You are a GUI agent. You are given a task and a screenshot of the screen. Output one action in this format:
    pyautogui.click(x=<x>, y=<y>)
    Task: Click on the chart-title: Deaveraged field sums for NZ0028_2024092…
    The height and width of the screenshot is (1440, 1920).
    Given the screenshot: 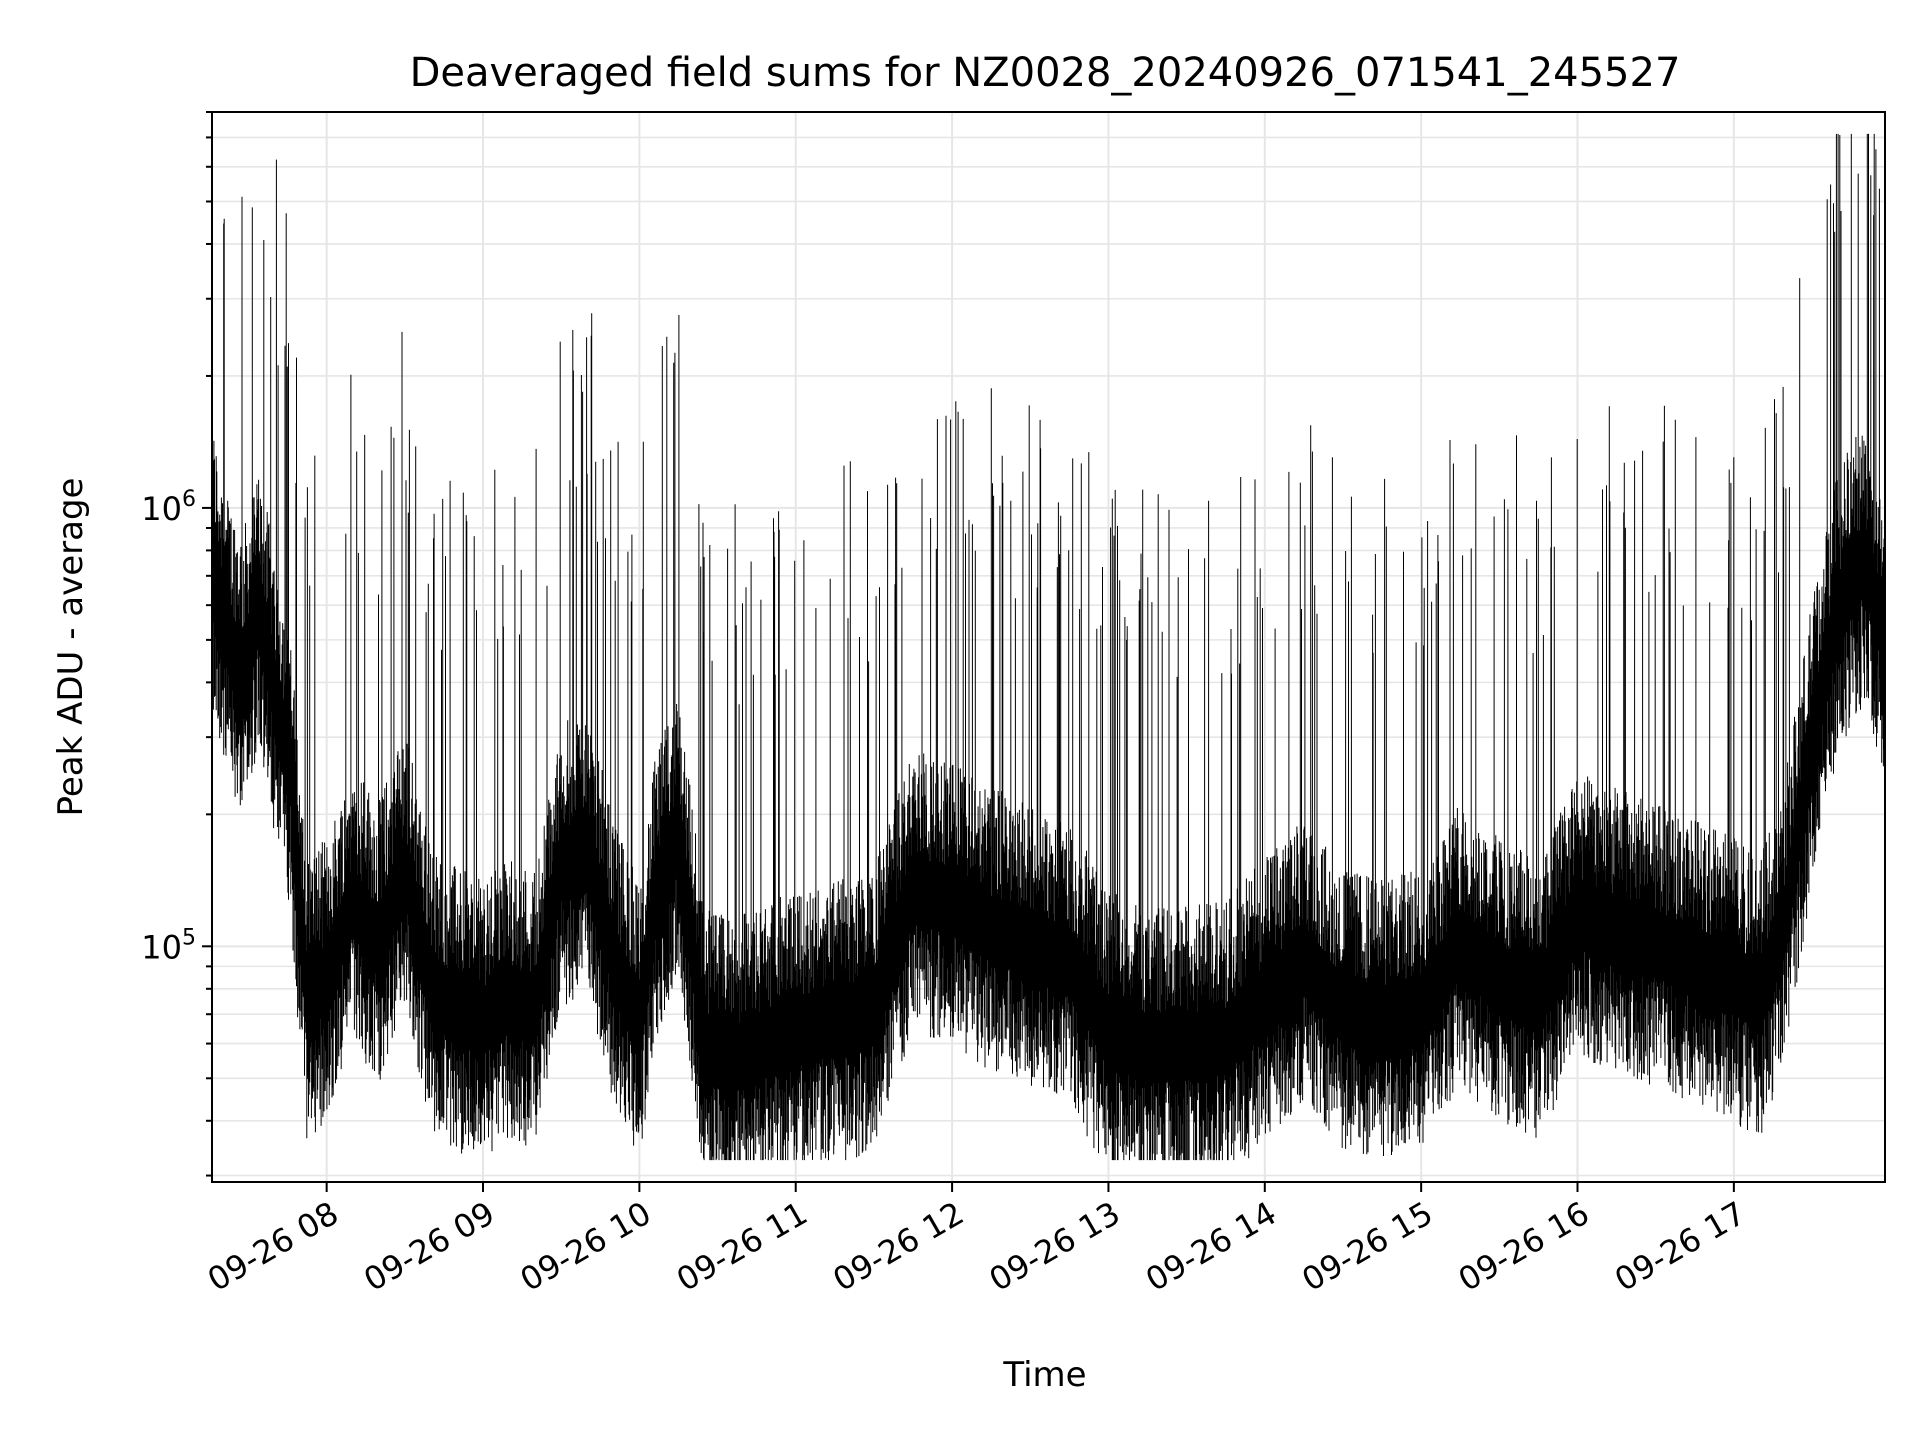 What is the action you would take?
    pyautogui.click(x=1045, y=73)
    